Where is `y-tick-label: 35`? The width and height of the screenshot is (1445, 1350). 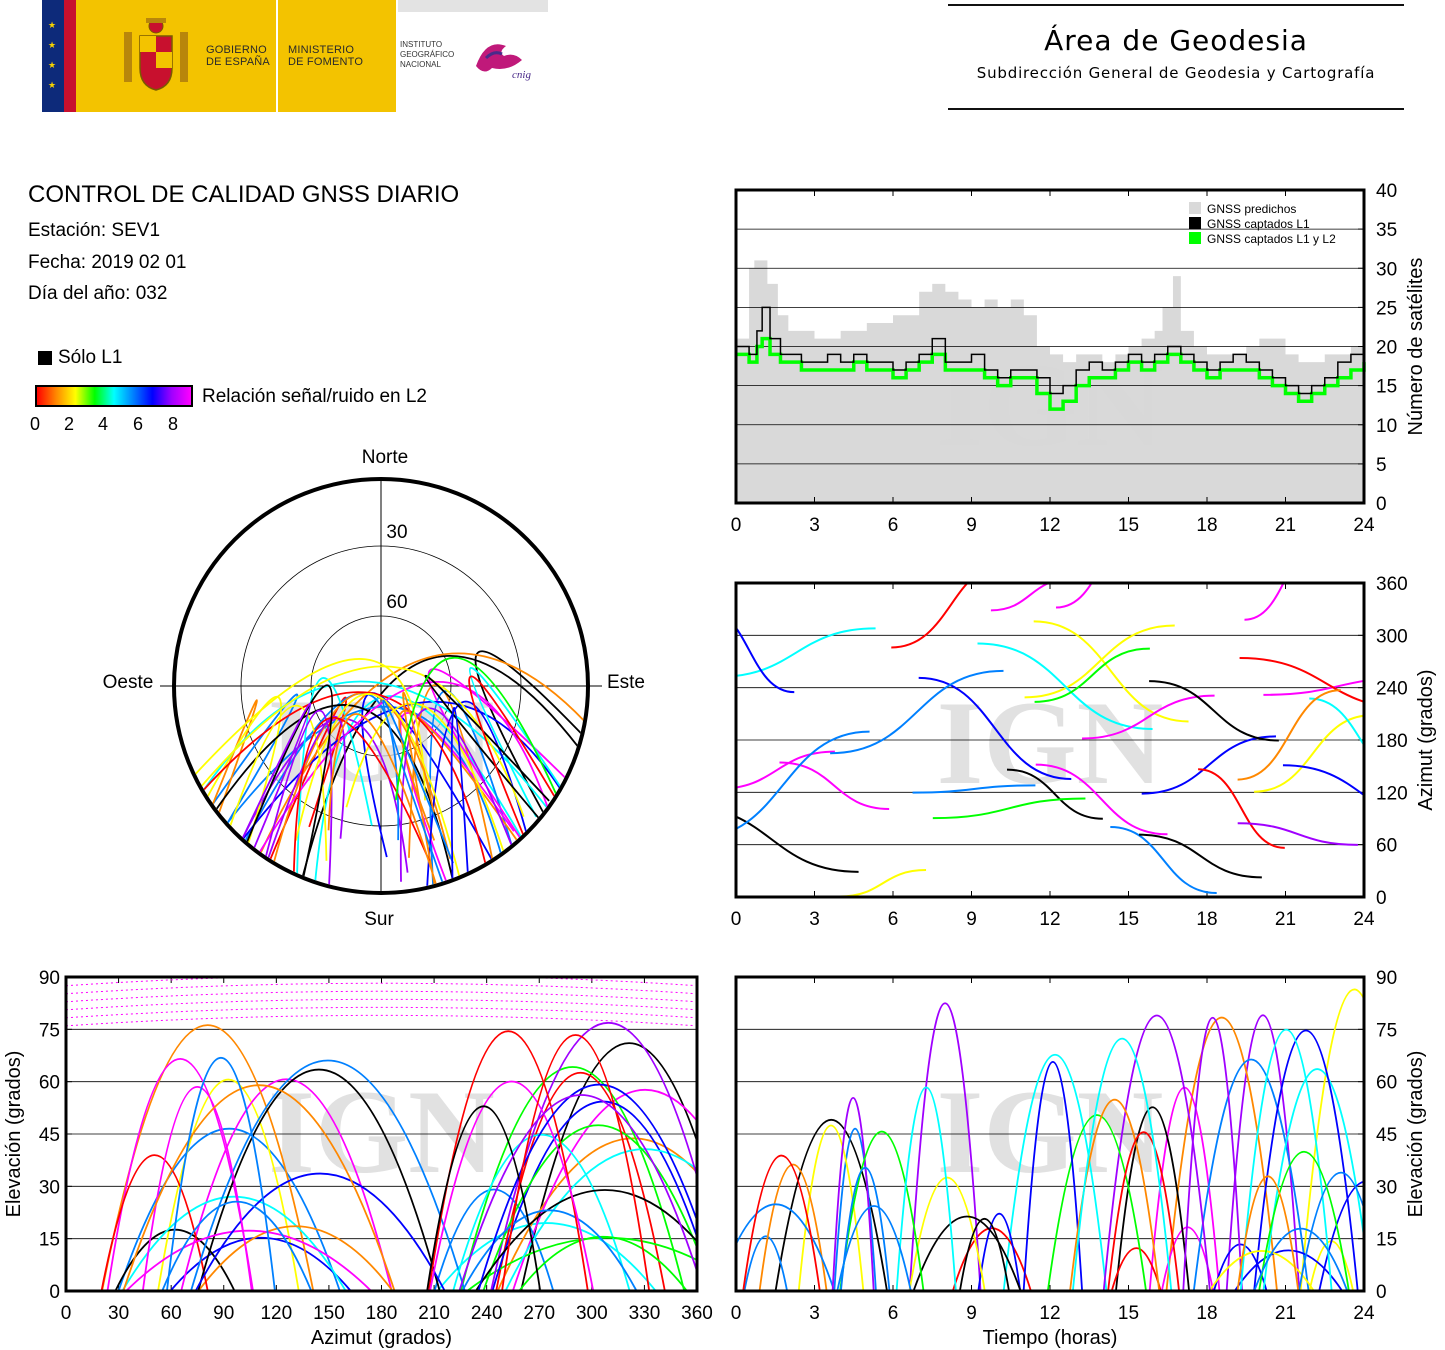 y-tick-label: 35 is located at coordinates (1386, 230).